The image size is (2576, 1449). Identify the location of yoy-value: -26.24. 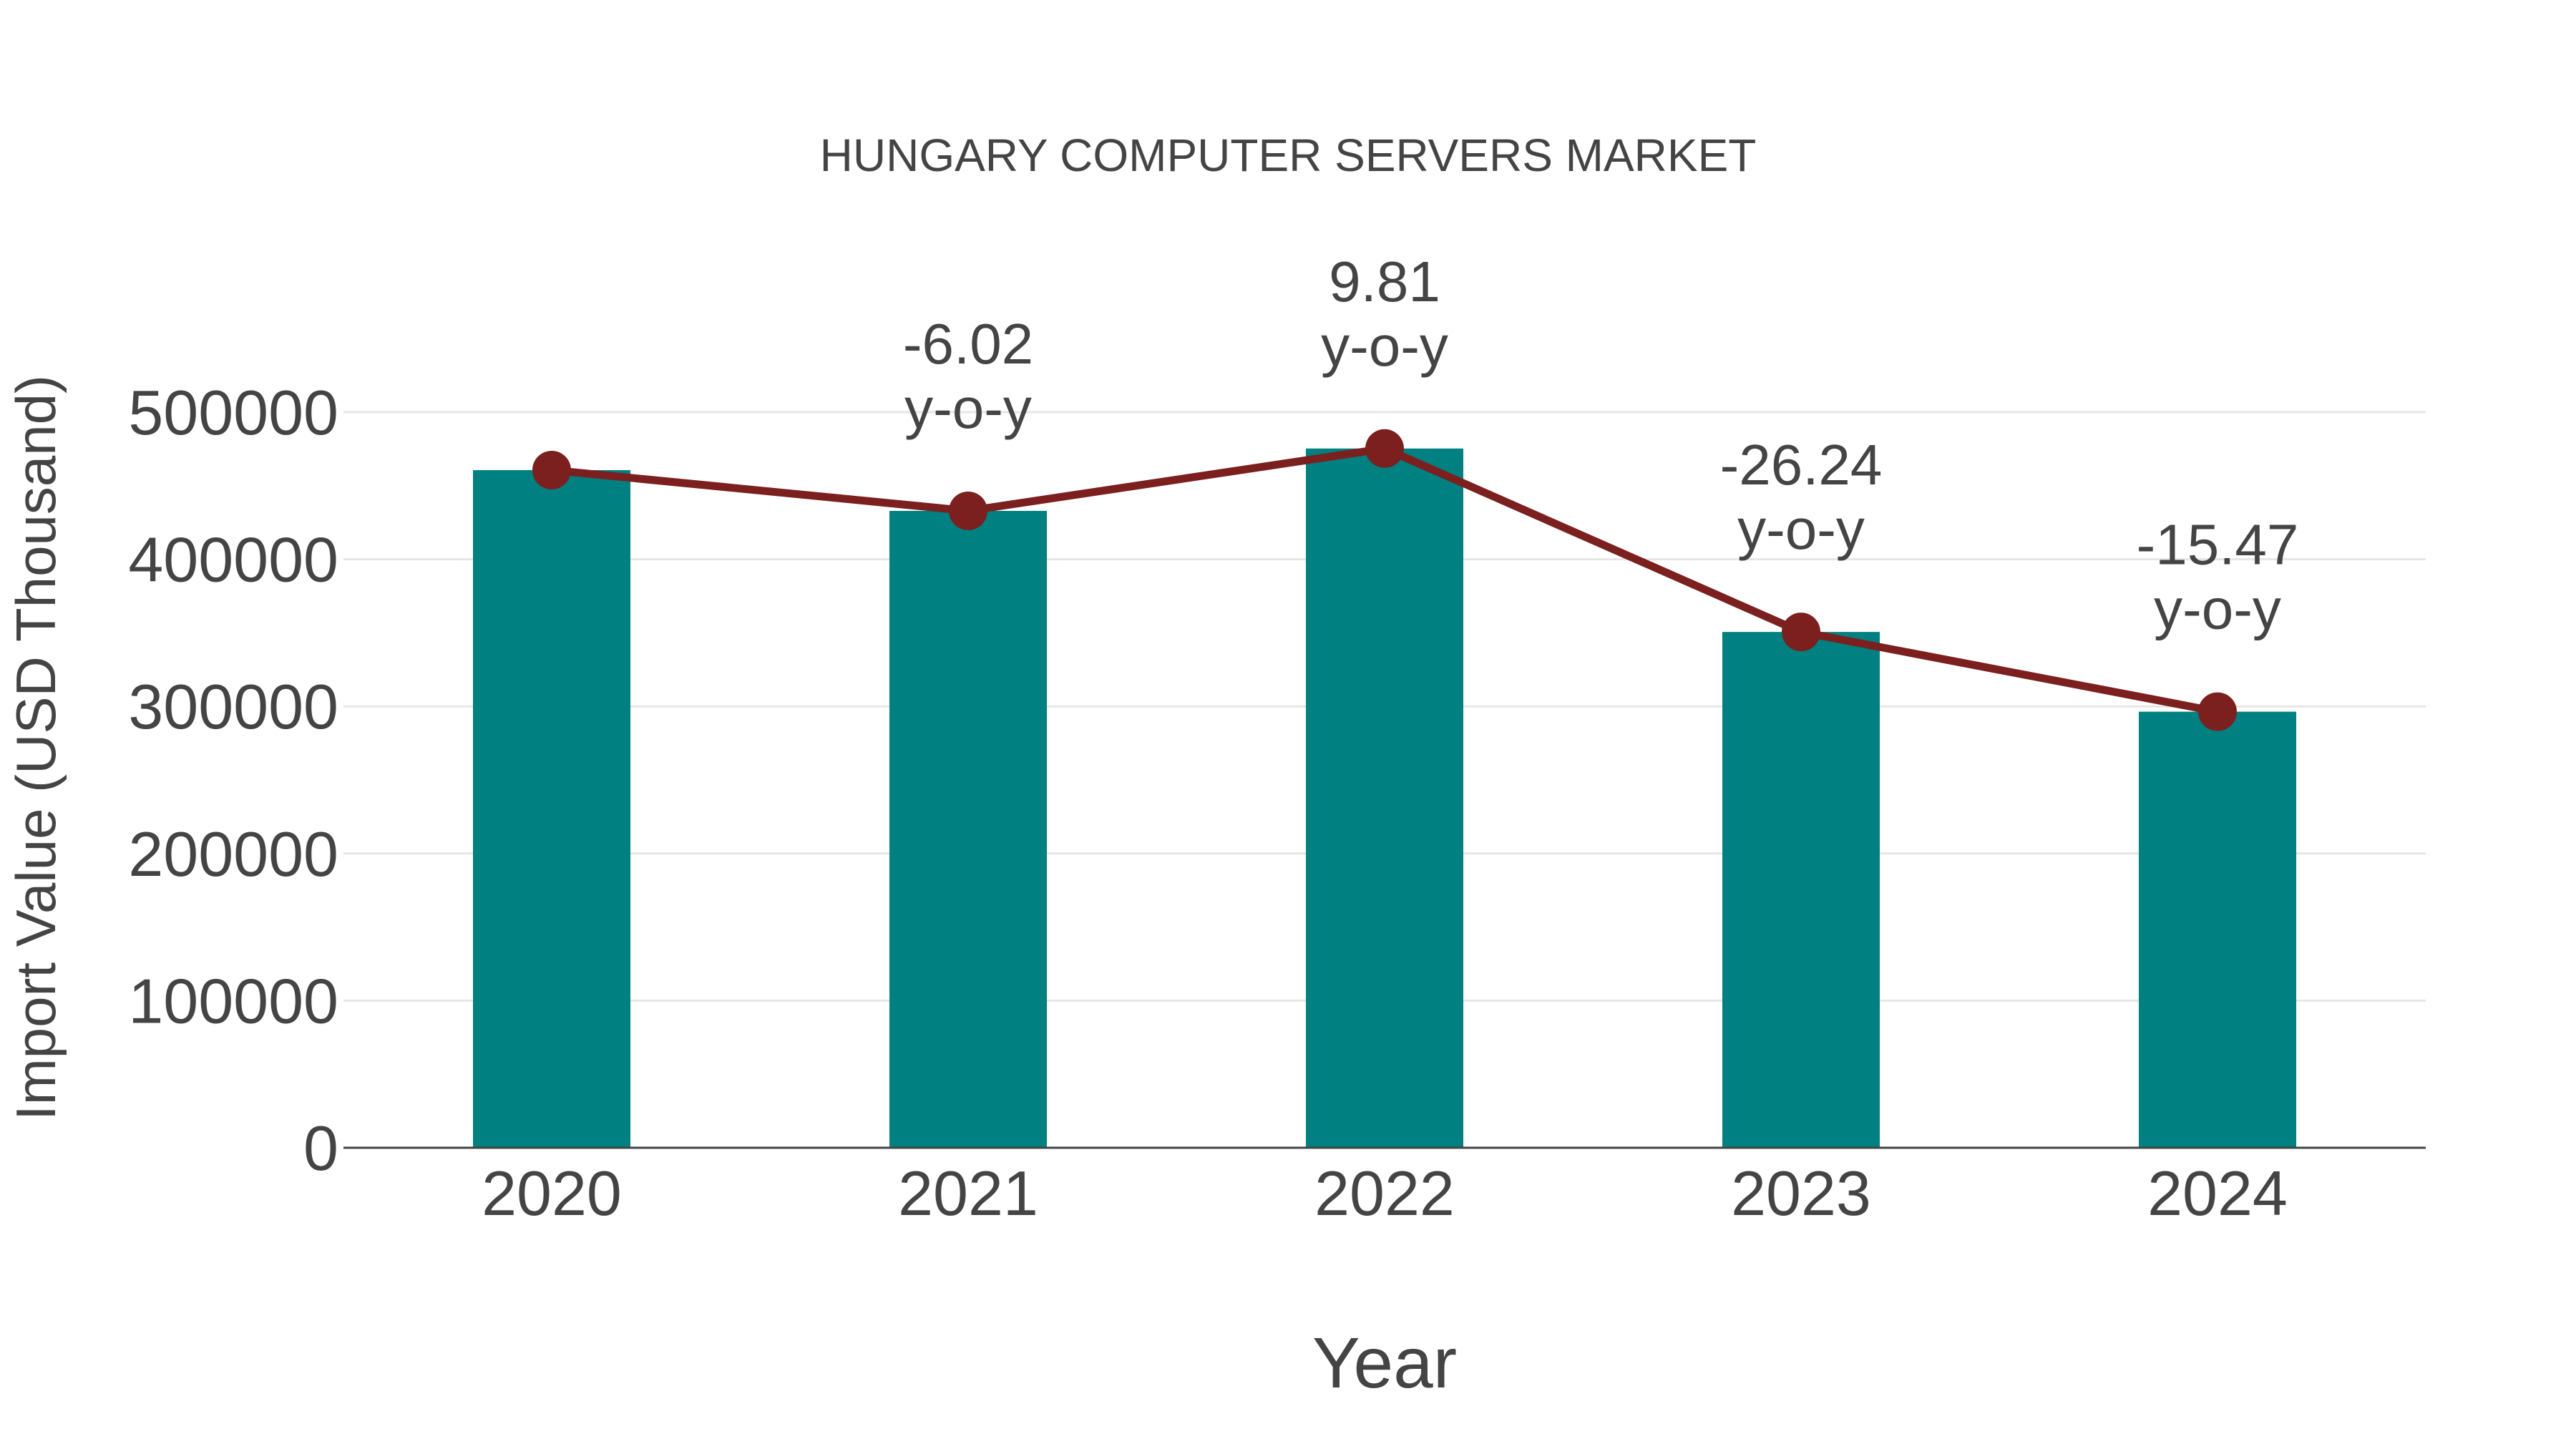
(1801, 465).